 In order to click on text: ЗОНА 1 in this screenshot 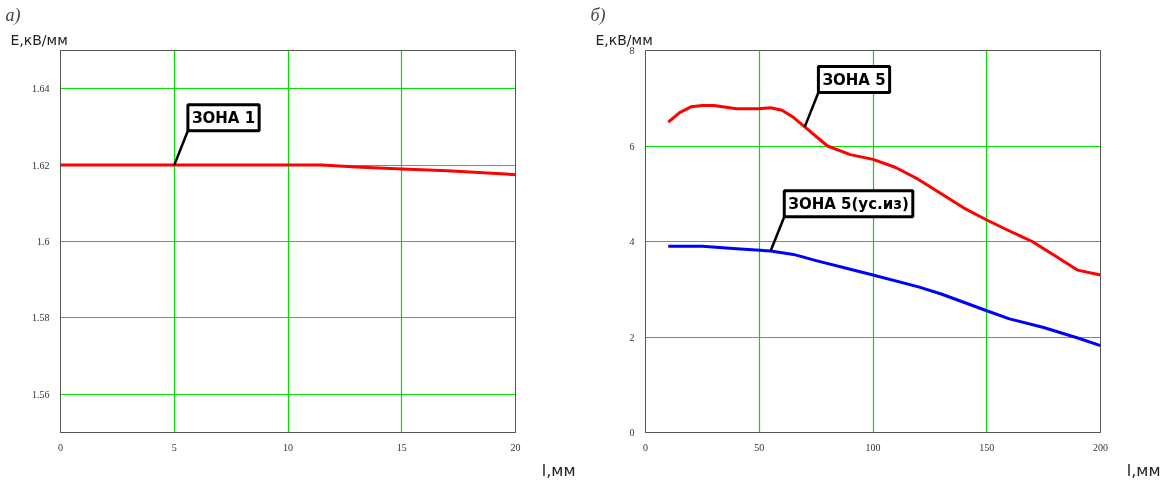, I will do `click(223, 117)`.